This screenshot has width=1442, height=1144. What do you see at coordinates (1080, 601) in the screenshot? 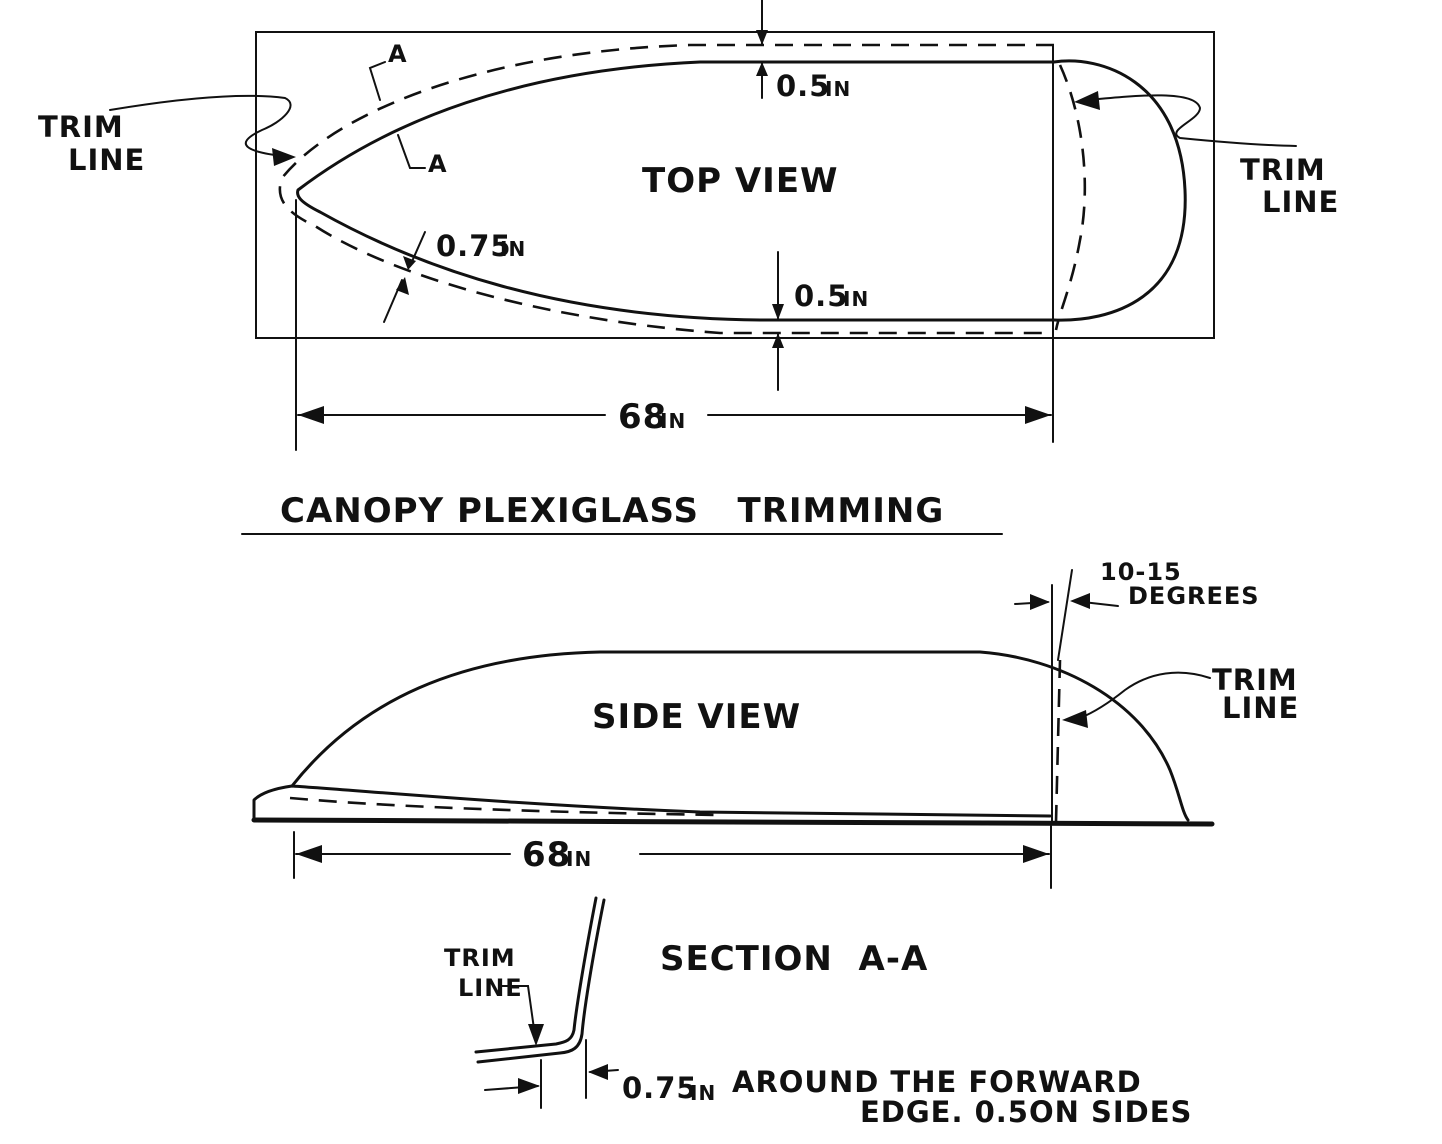
I see `angle-arrowhead-right` at bounding box center [1080, 601].